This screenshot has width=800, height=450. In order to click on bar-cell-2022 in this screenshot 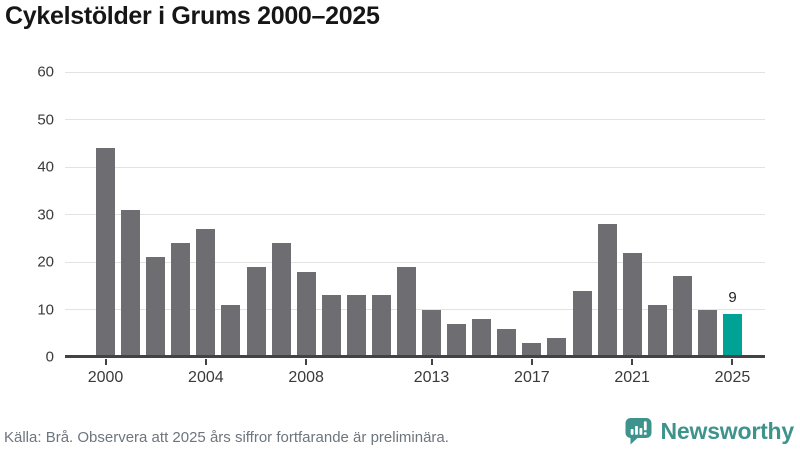, I will do `click(657, 214)`.